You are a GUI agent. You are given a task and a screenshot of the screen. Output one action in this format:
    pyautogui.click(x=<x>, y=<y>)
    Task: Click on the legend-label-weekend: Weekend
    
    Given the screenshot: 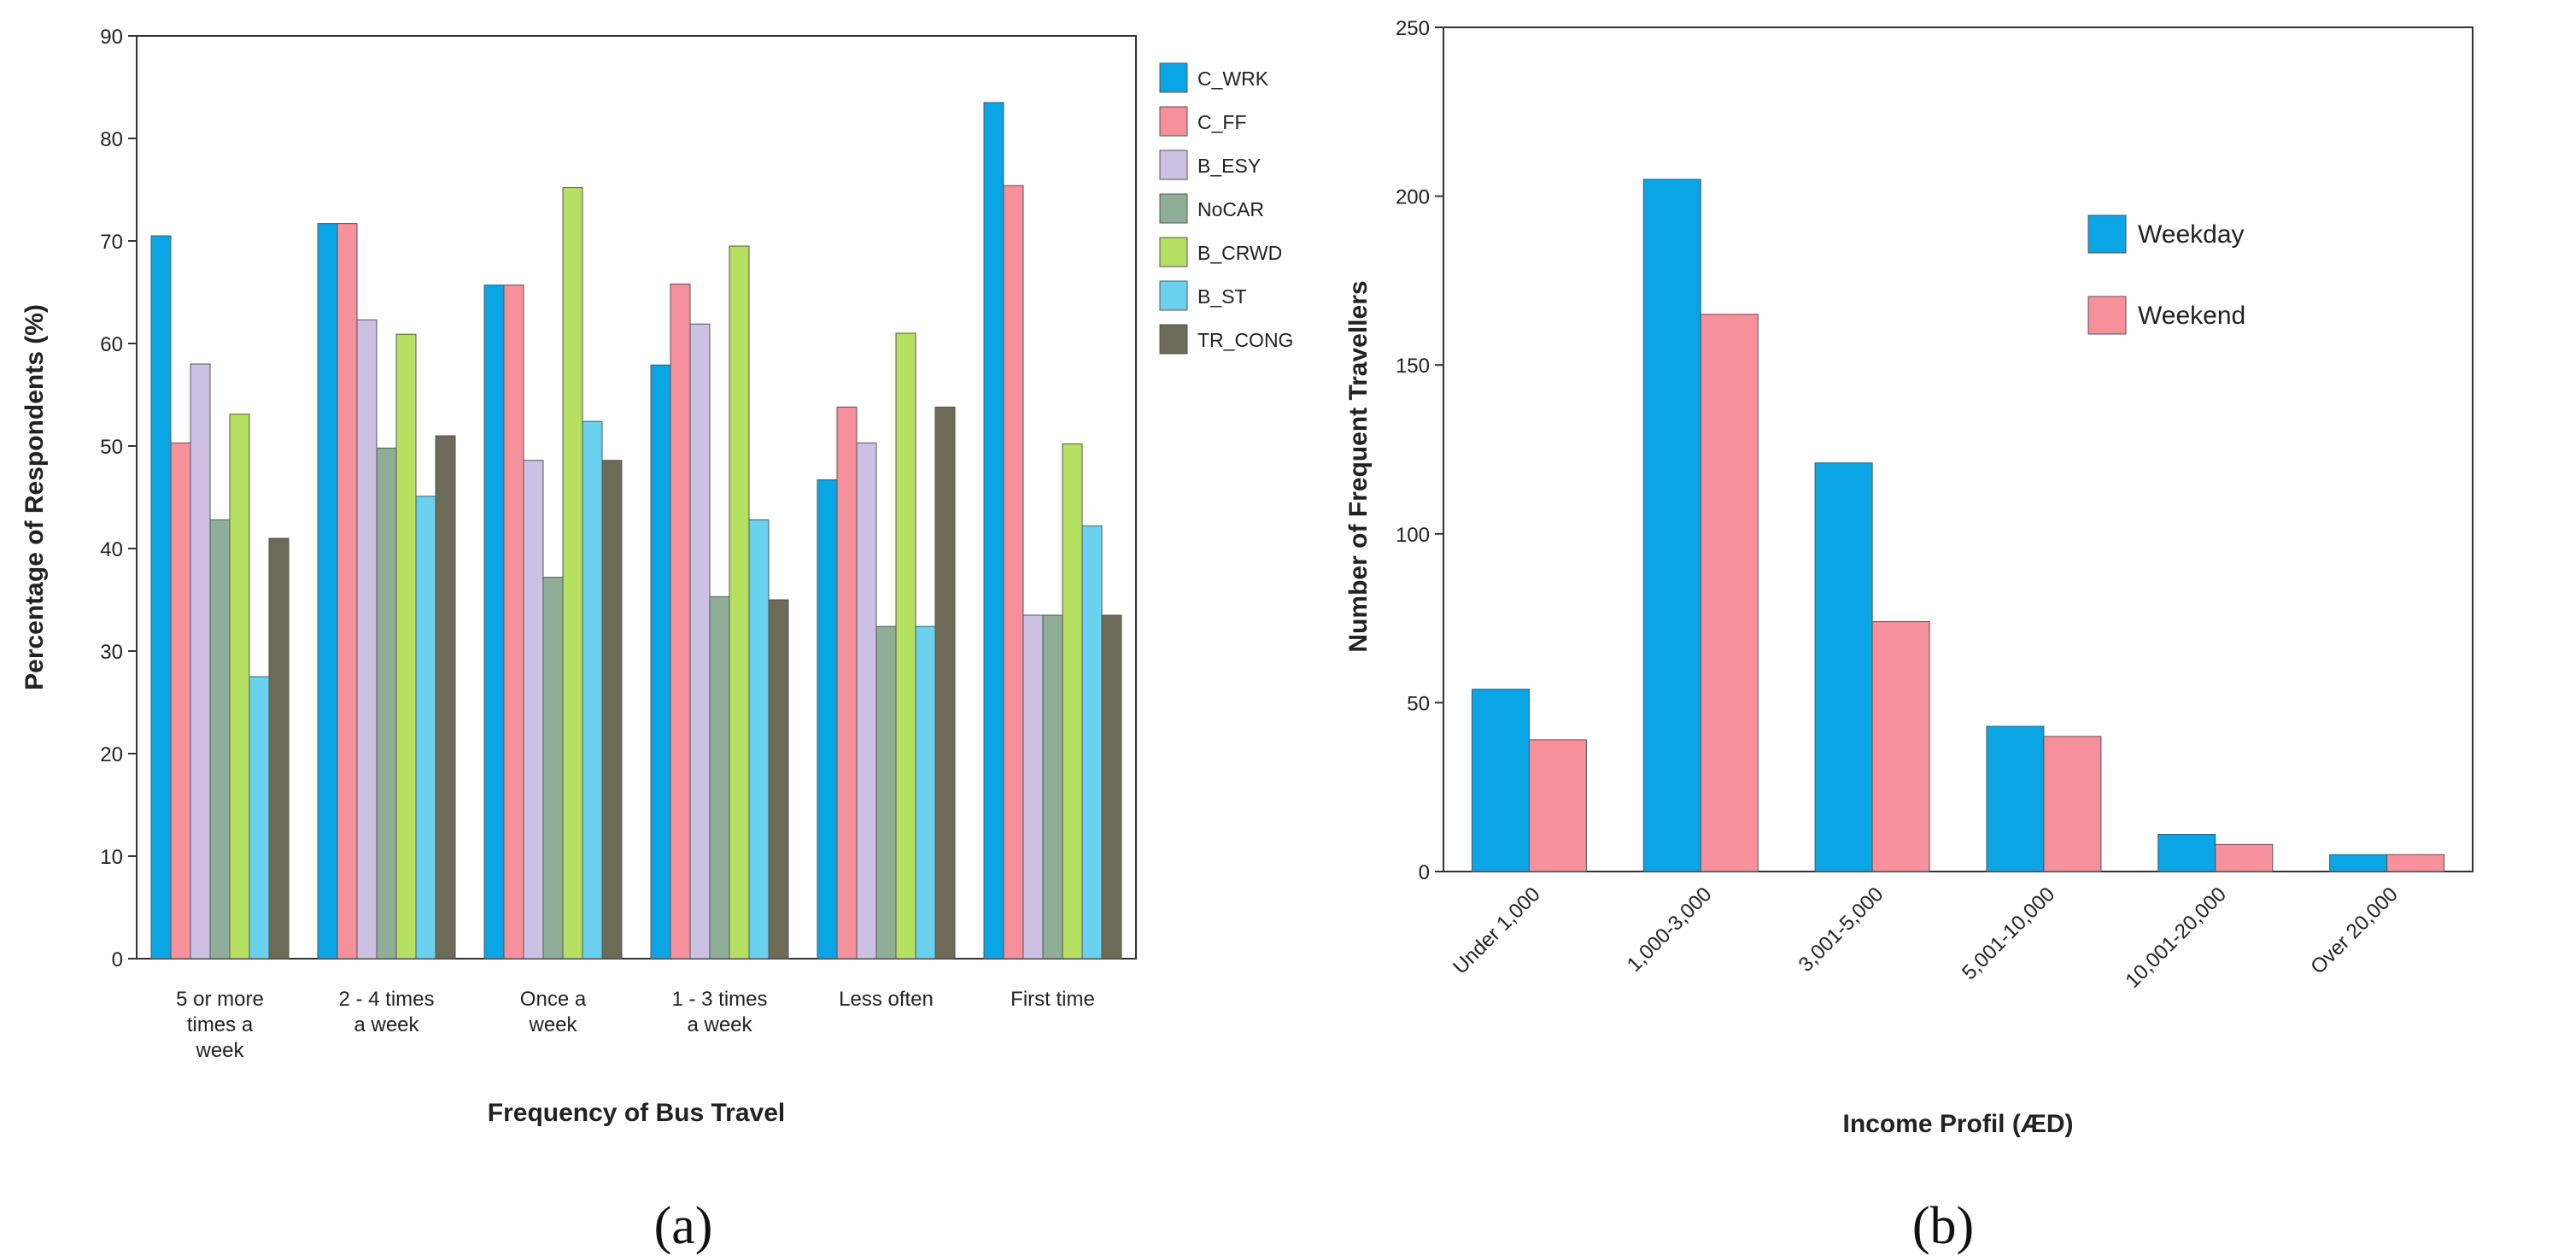 What is the action you would take?
    pyautogui.click(x=2191, y=316)
    